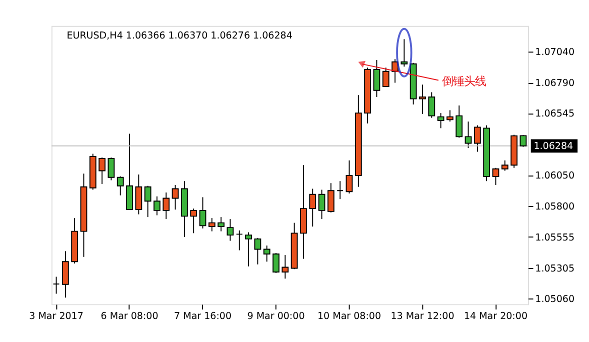 This screenshot has height=342, width=589. Describe the element at coordinates (554, 146) in the screenshot. I see `ref-line-label: 1.06284` at that location.